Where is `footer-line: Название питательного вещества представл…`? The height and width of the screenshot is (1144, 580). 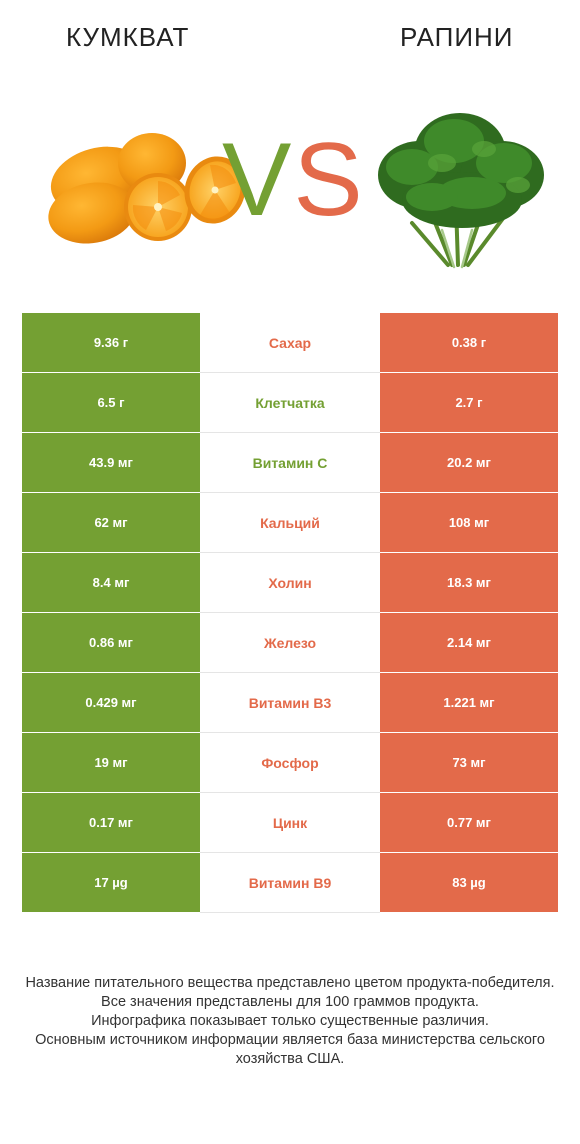 footer-line: Название питательного вещества представл… is located at coordinates (290, 983).